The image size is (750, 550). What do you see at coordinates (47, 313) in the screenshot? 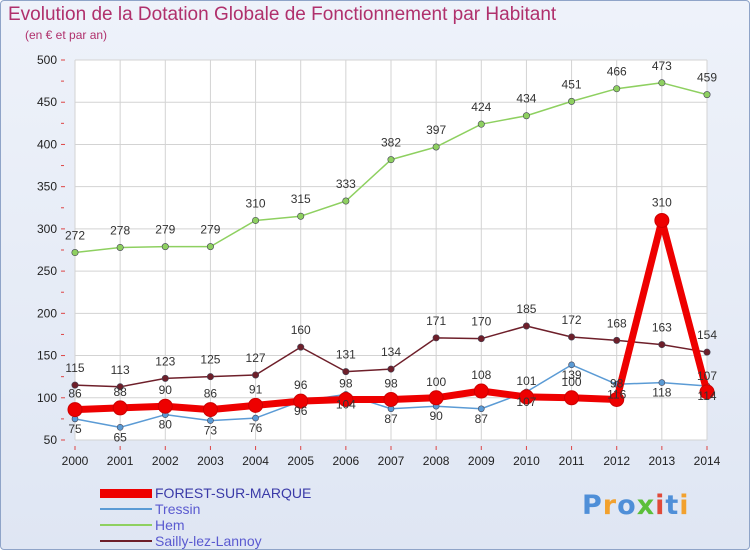
I see `y-tick-label: 200` at bounding box center [47, 313].